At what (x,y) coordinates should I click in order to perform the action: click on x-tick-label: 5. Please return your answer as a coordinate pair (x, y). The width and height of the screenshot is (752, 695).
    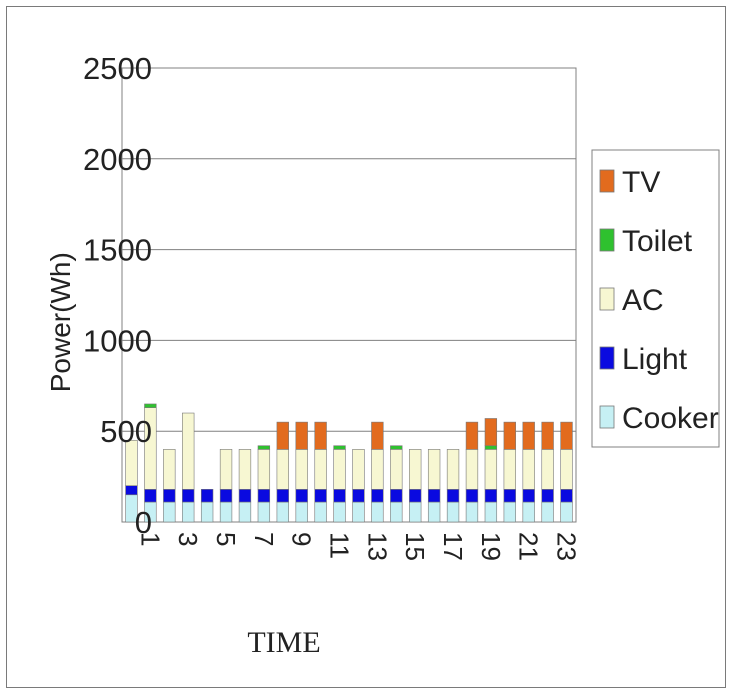
    Looking at the image, I should click on (226, 539).